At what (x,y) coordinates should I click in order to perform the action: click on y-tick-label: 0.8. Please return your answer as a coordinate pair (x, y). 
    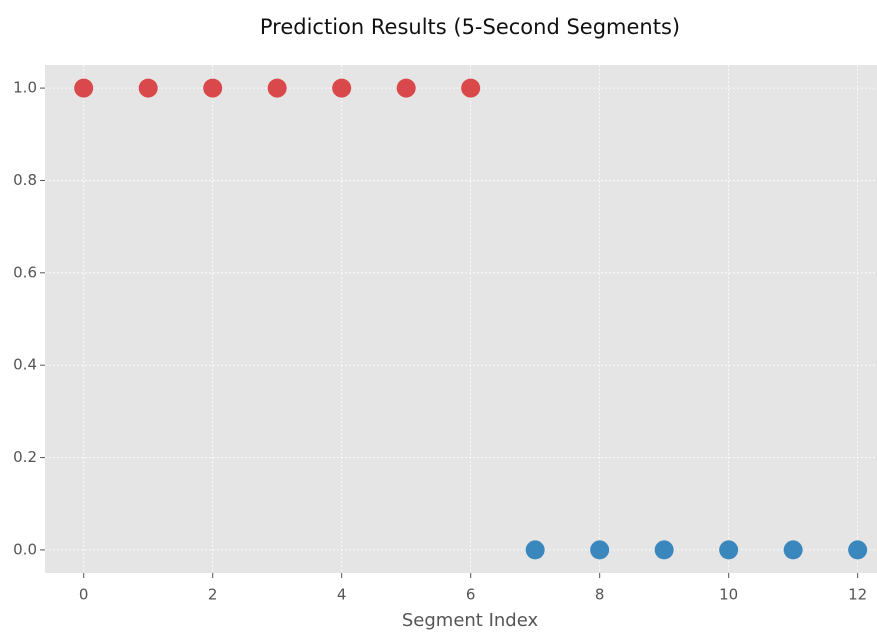
    Looking at the image, I should click on (25, 180).